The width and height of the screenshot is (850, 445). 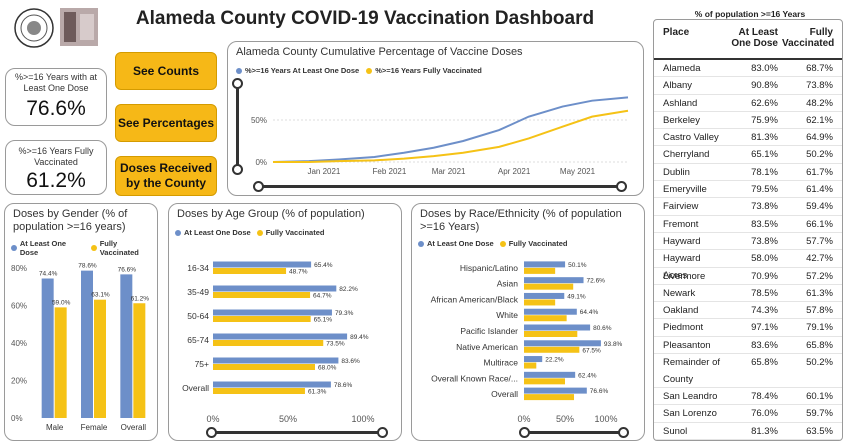 I want to click on legend-label-full: Fully Vaccinated, so click(x=295, y=232).